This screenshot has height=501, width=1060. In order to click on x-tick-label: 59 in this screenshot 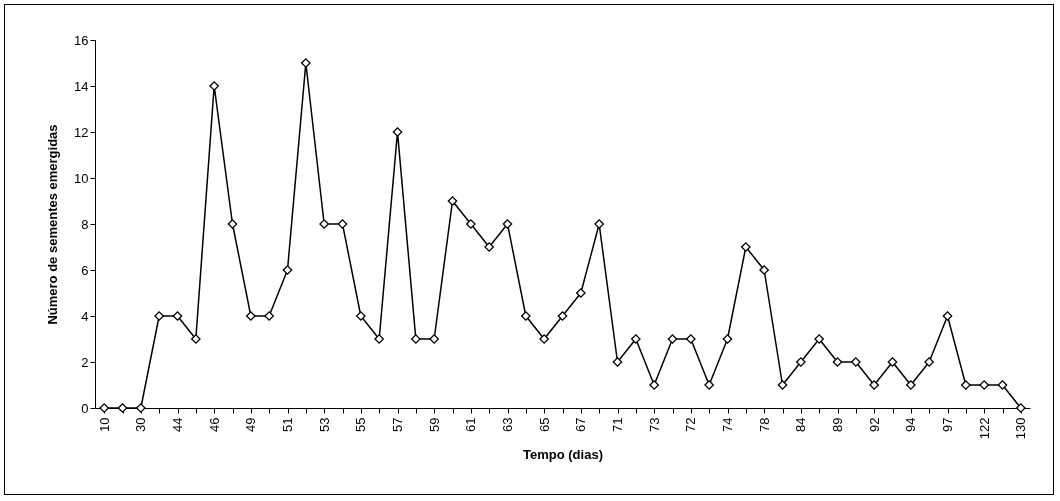, I will do `click(434, 424)`.